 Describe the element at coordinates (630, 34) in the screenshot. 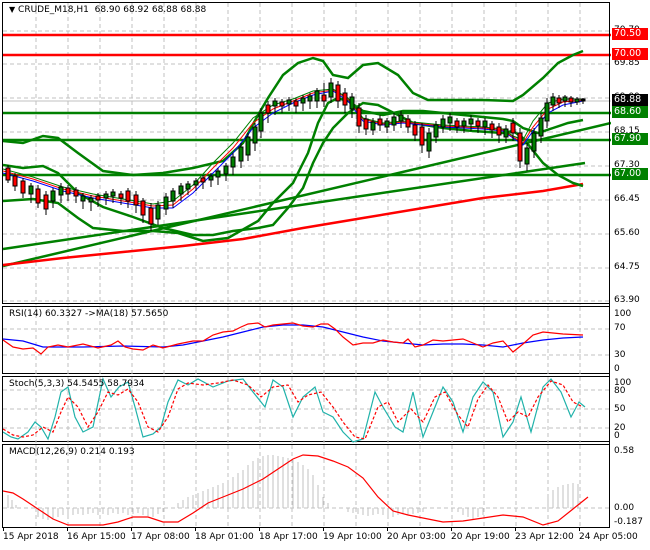

I see `price-tag-resistance-1: 70.50` at that location.